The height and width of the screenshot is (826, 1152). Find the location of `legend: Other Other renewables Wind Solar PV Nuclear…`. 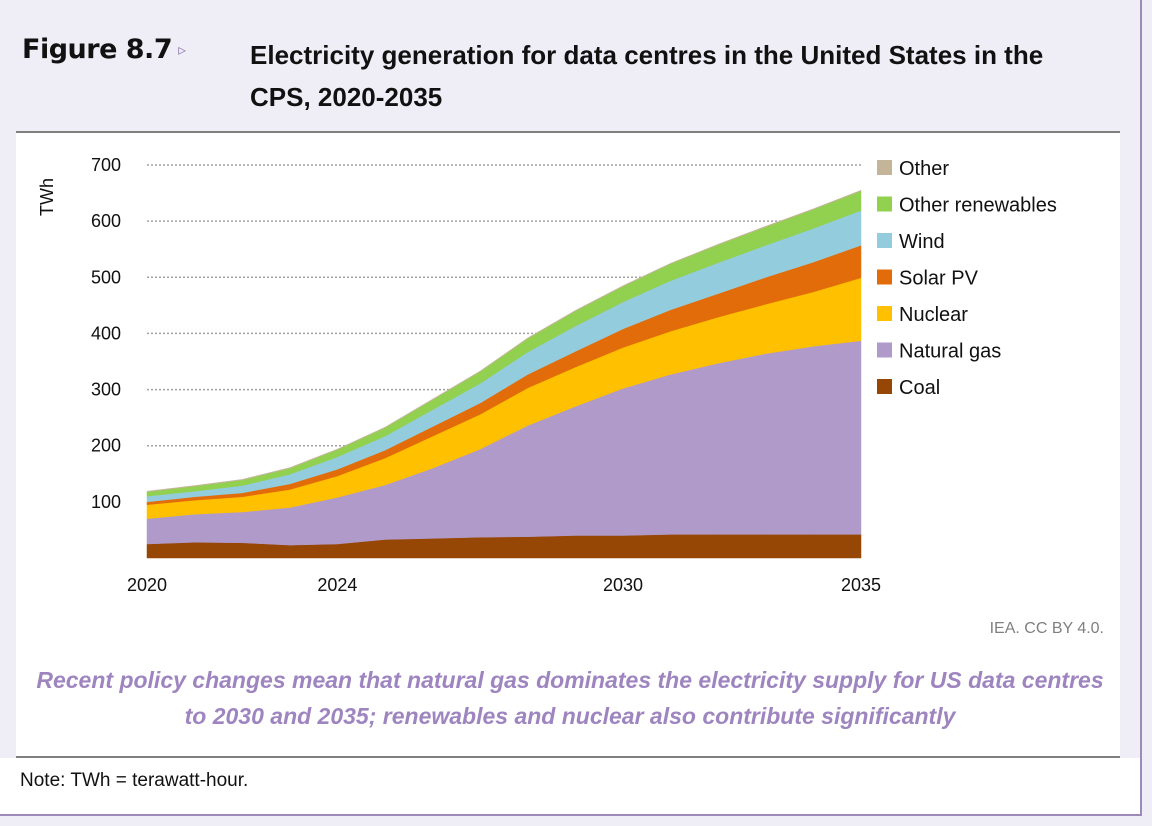

legend: Other Other renewables Wind Solar PV Nuclear… is located at coordinates (967, 278).